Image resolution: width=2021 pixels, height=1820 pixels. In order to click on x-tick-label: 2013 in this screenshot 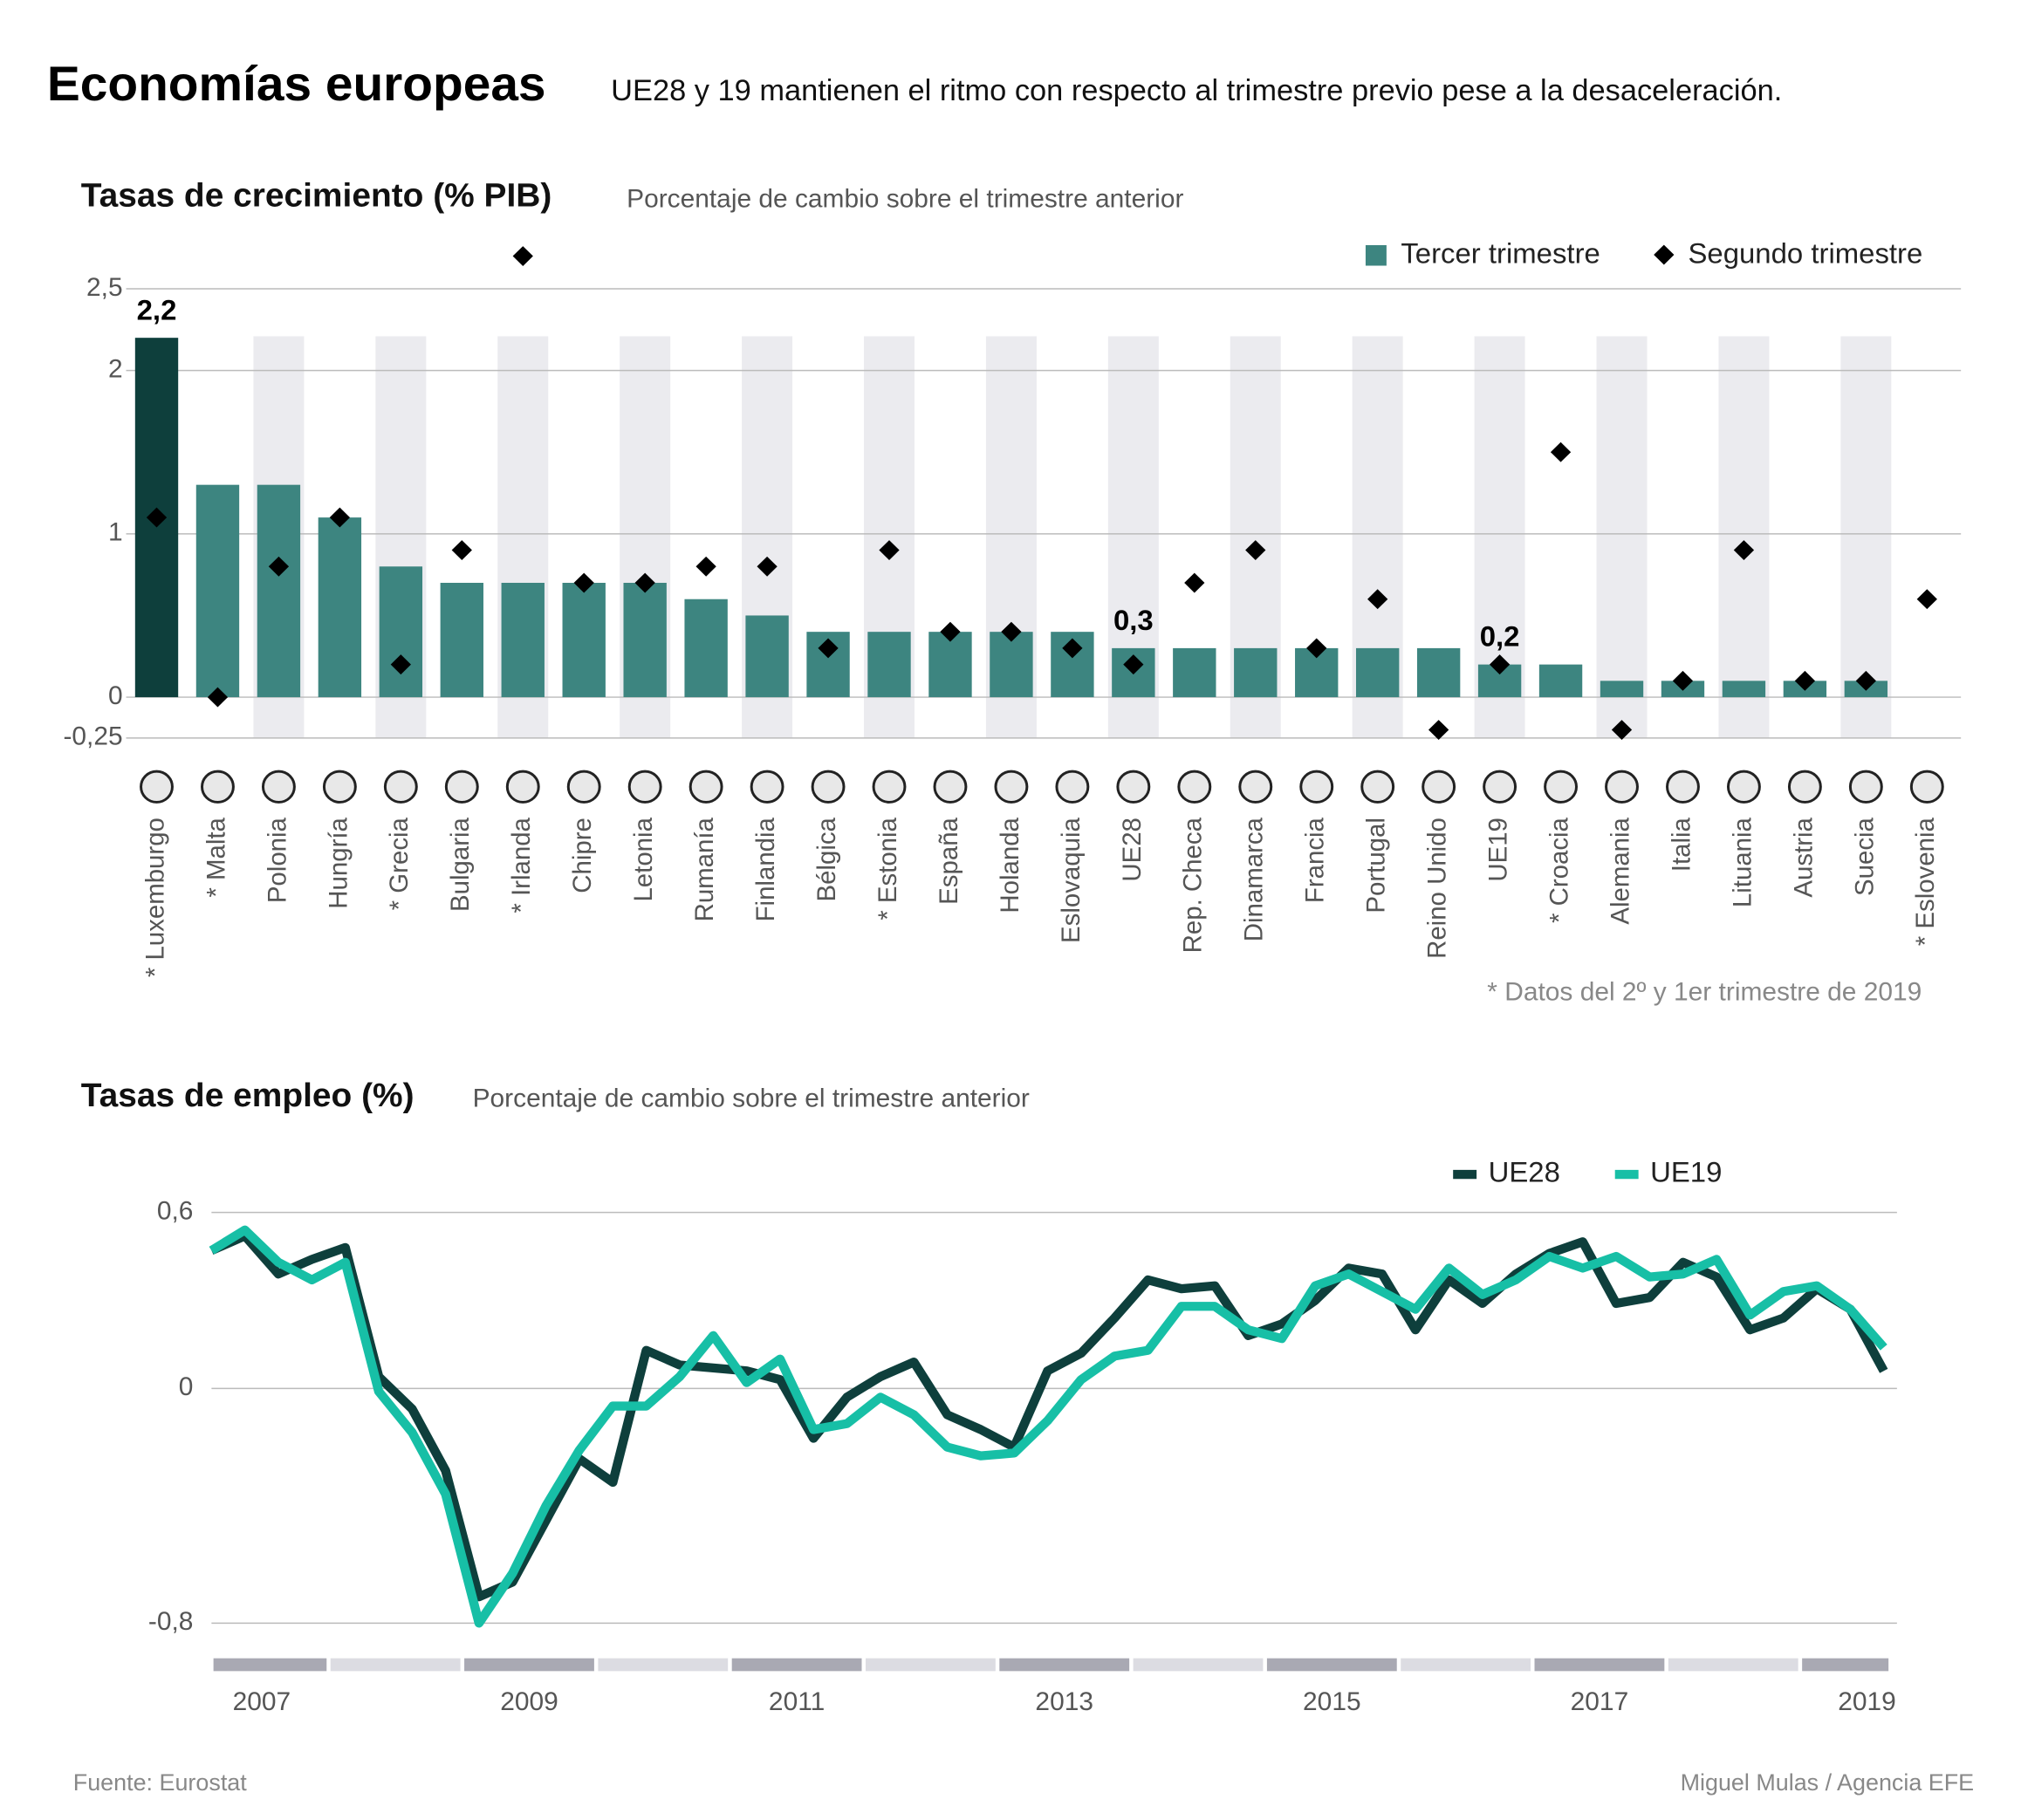, I will do `click(1064, 1701)`.